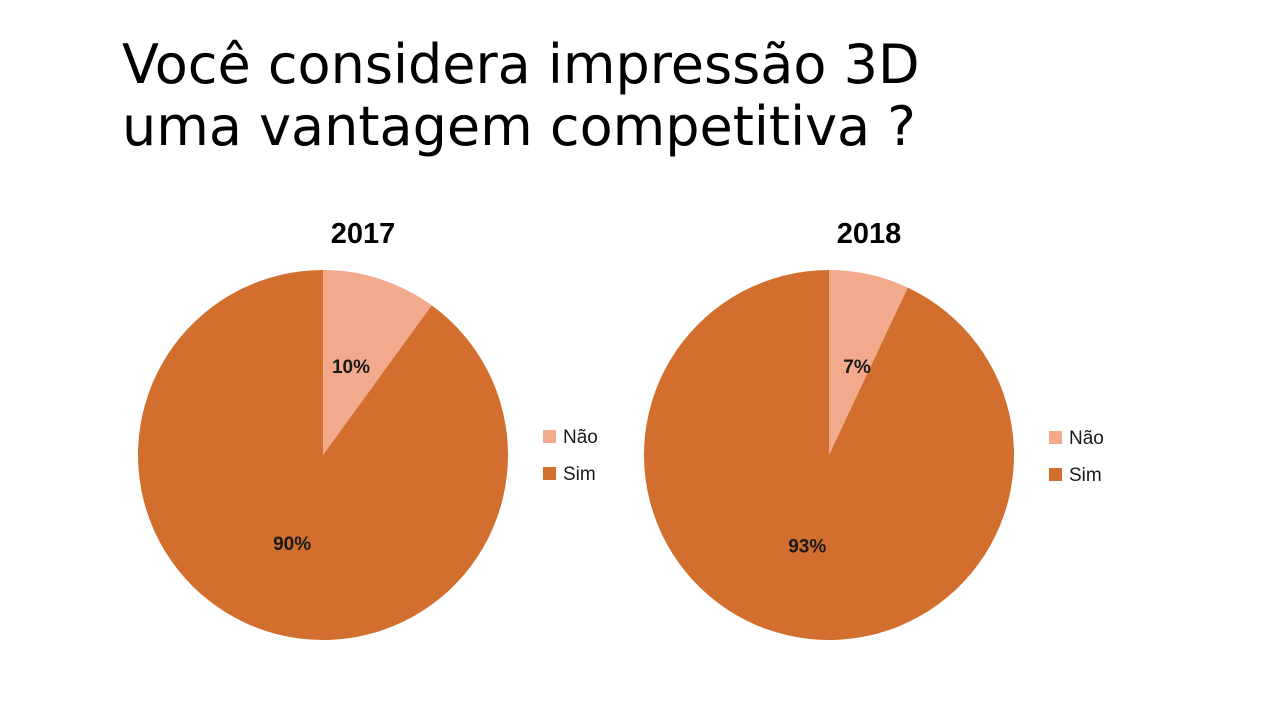 The height and width of the screenshot is (720, 1280). What do you see at coordinates (292, 544) in the screenshot?
I see `data-label: 90%` at bounding box center [292, 544].